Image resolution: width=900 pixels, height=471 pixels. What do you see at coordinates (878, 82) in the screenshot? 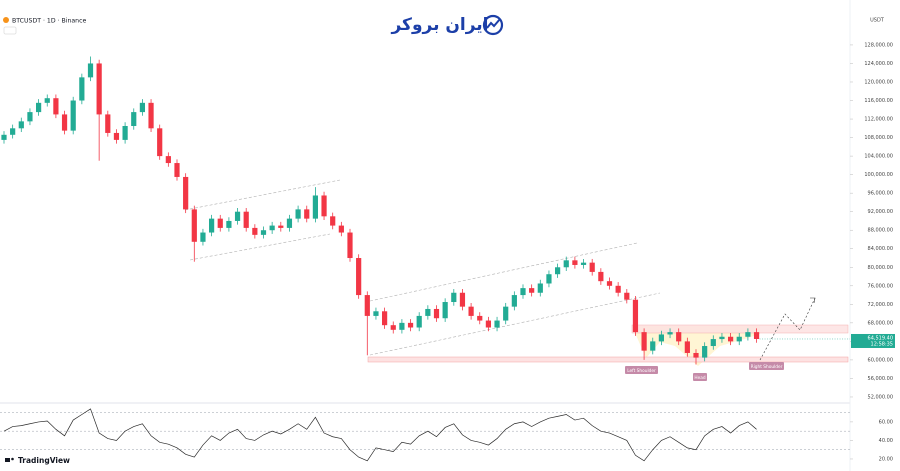
I see `y-tick-label: 120,000.00` at bounding box center [878, 82].